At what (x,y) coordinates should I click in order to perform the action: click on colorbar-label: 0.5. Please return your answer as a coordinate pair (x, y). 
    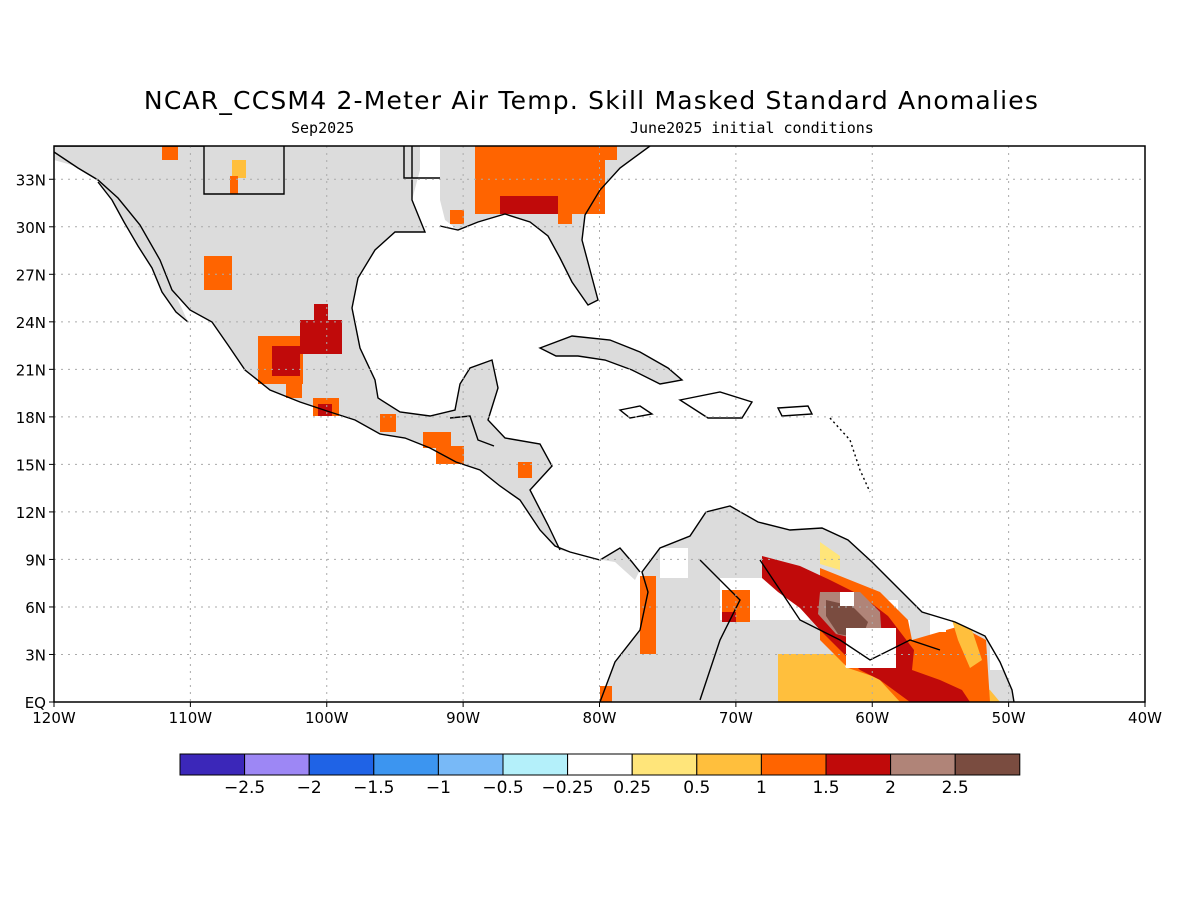
    Looking at the image, I should click on (696, 788).